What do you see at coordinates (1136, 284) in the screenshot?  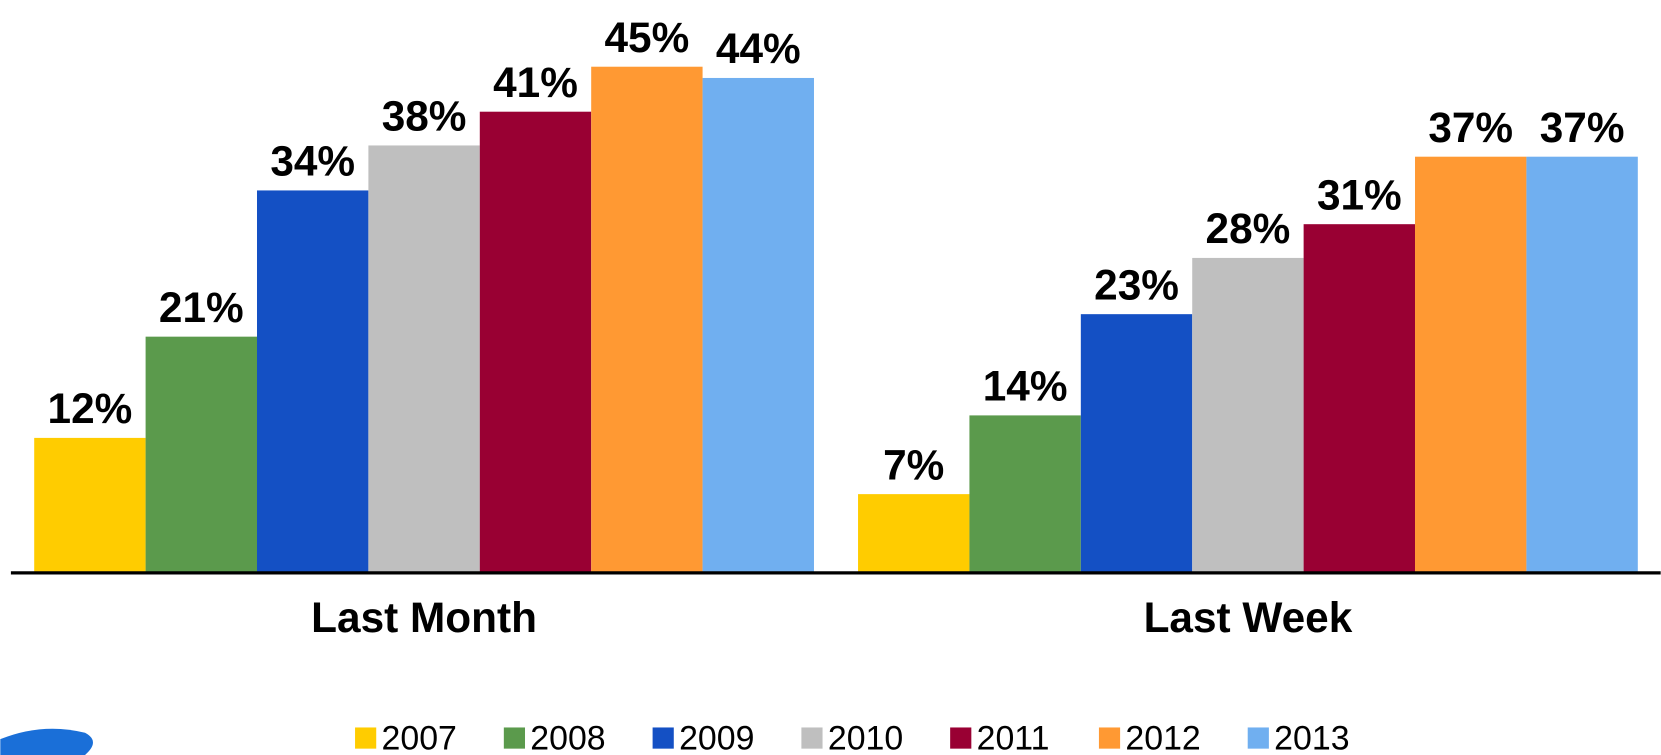 I see `value-label: 23%` at bounding box center [1136, 284].